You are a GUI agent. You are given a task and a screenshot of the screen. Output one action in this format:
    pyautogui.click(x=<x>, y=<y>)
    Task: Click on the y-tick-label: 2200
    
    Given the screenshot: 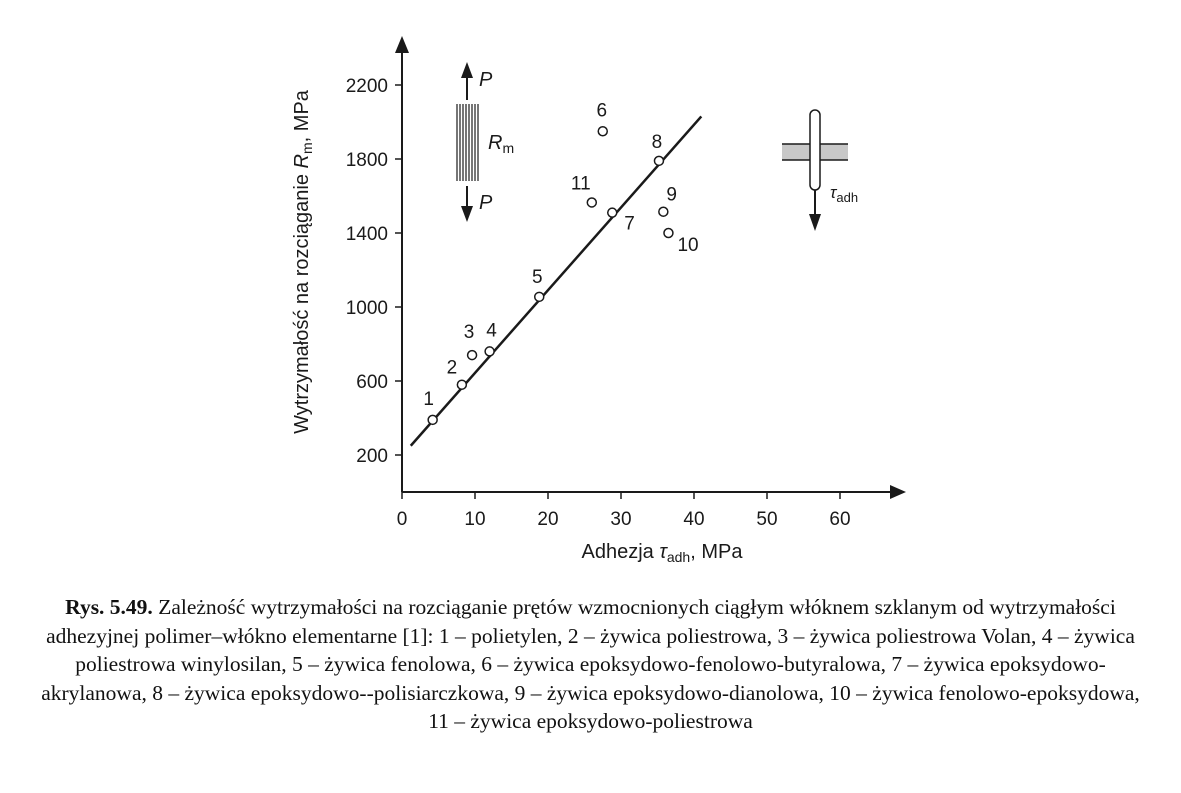 What is the action you would take?
    pyautogui.click(x=367, y=86)
    